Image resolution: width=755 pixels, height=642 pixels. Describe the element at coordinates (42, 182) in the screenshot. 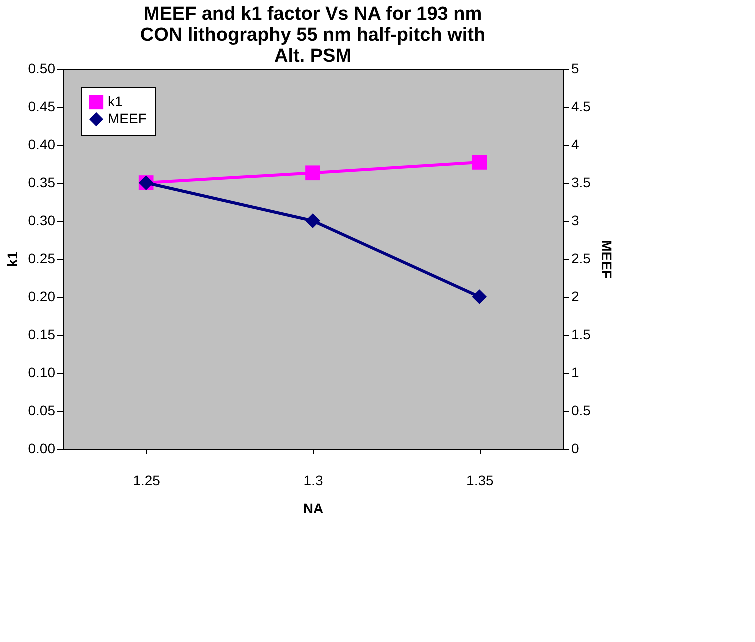

I see `y-tick-label: 0.35` at that location.